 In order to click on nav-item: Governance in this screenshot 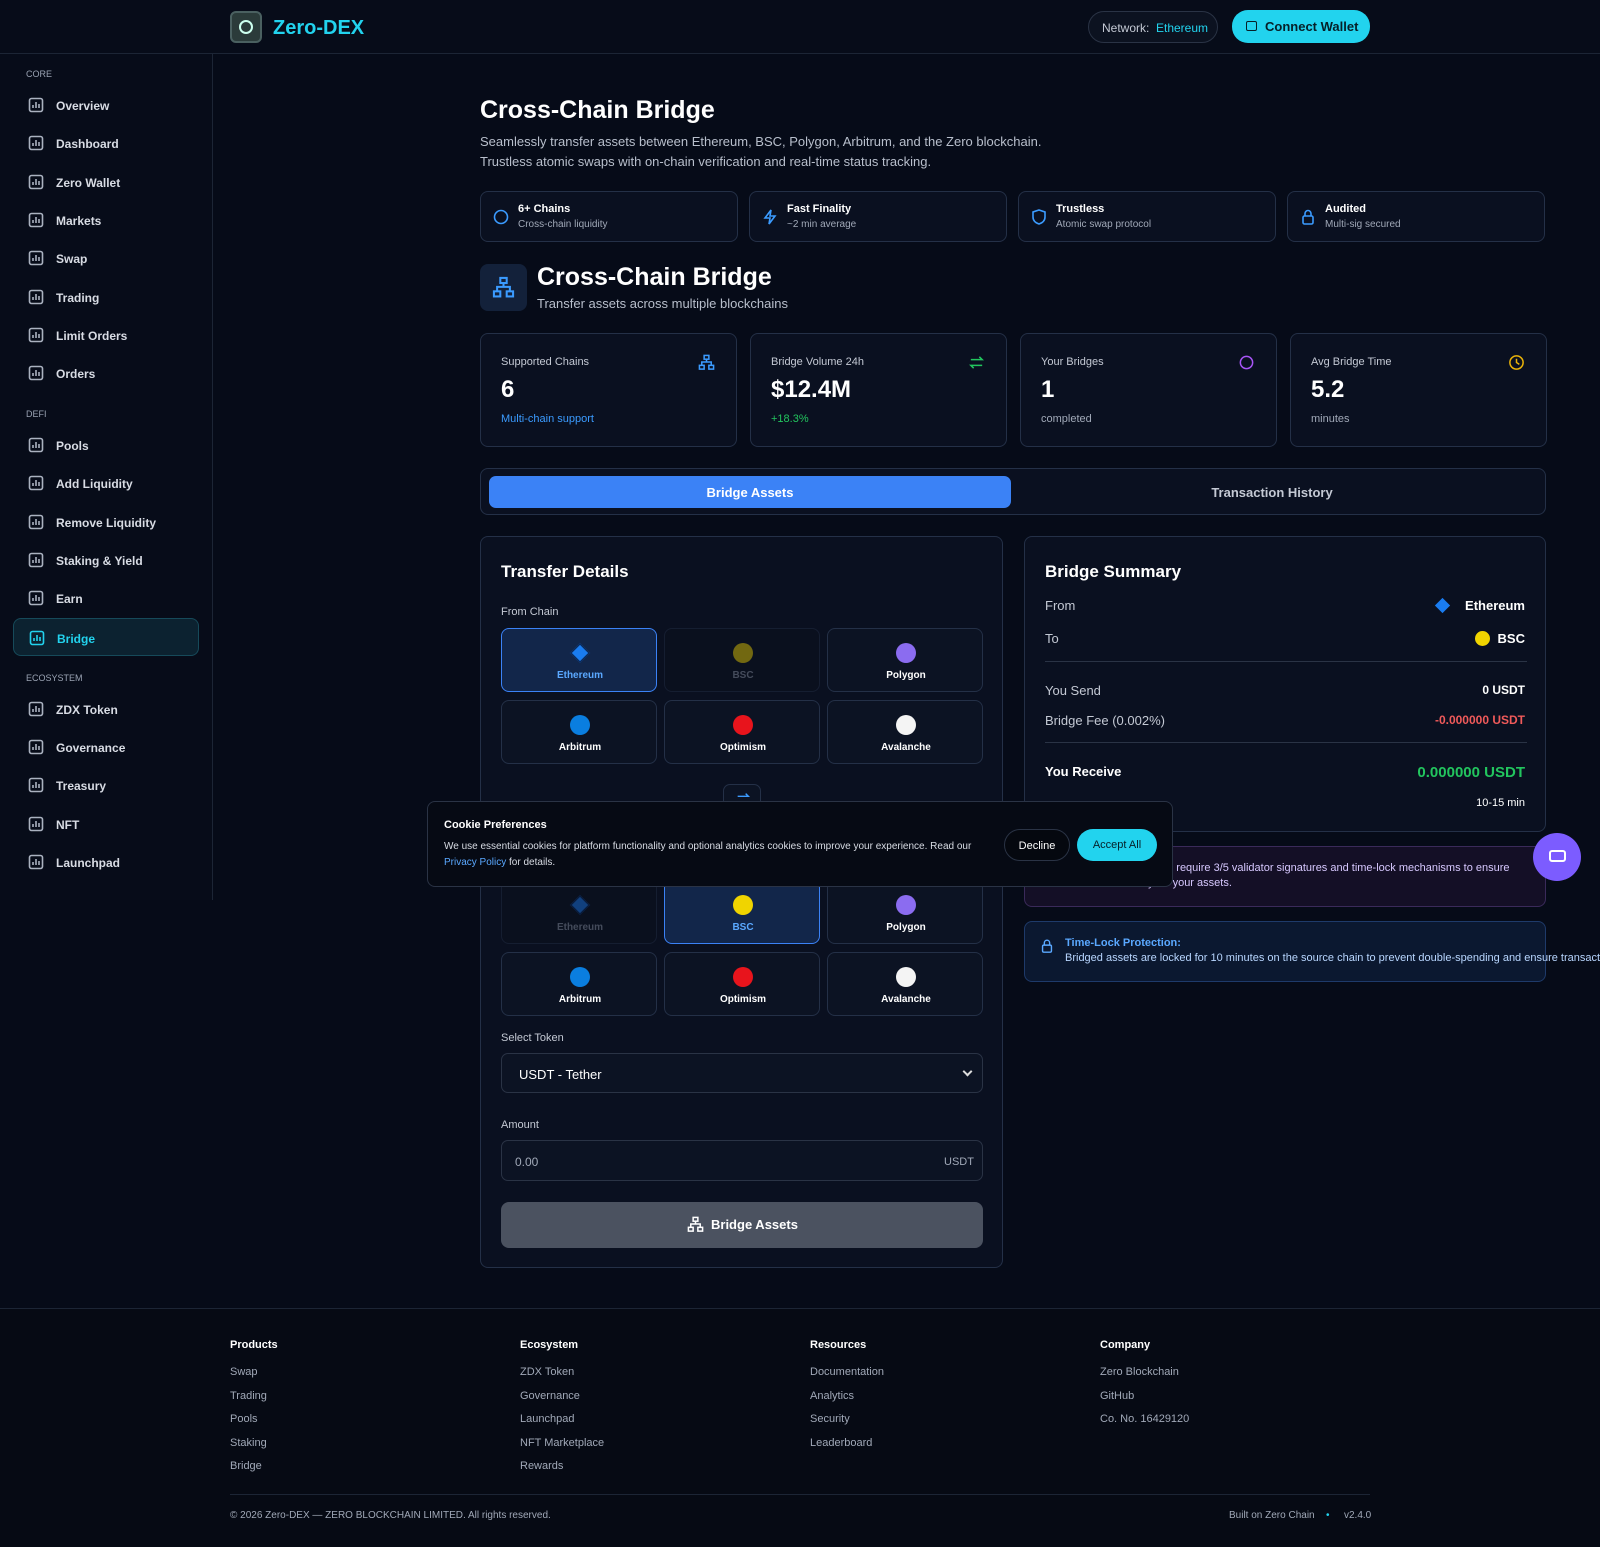, I will do `click(106, 747)`.